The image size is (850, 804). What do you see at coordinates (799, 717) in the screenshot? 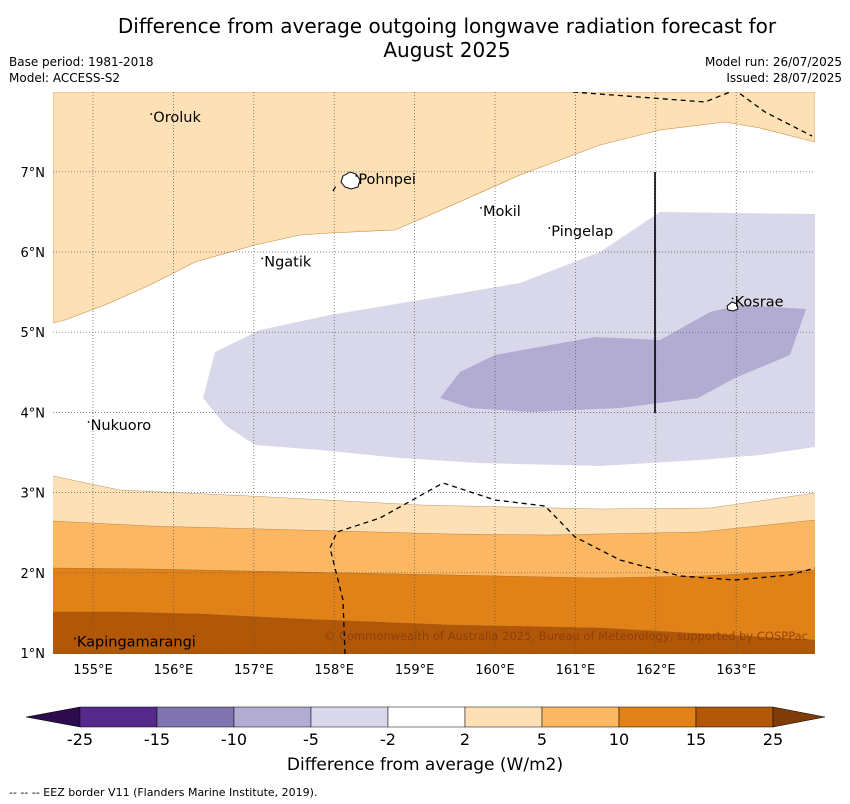
I see `colorbar-over-arrow` at bounding box center [799, 717].